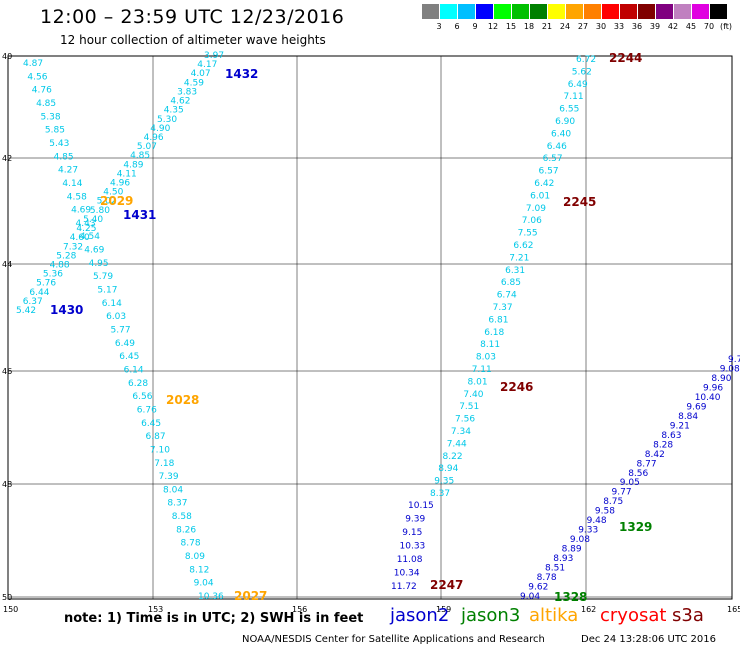 The image size is (740, 650). What do you see at coordinates (637, 26) in the screenshot?
I see `scale-label: 36` at bounding box center [637, 26].